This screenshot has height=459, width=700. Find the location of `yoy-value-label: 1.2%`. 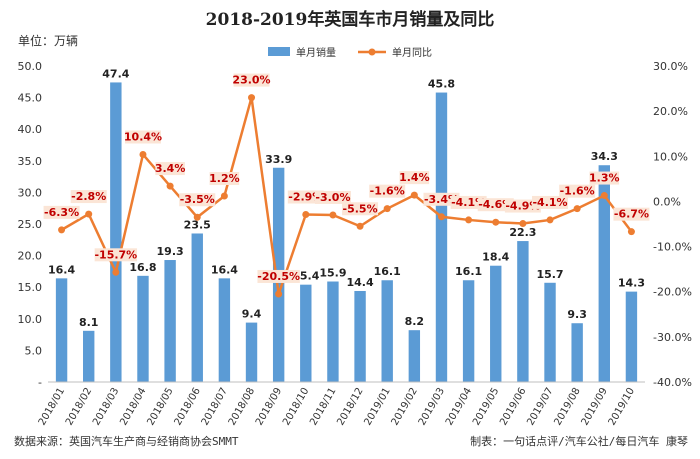

yoy-value-label: 1.2% is located at coordinates (224, 178).